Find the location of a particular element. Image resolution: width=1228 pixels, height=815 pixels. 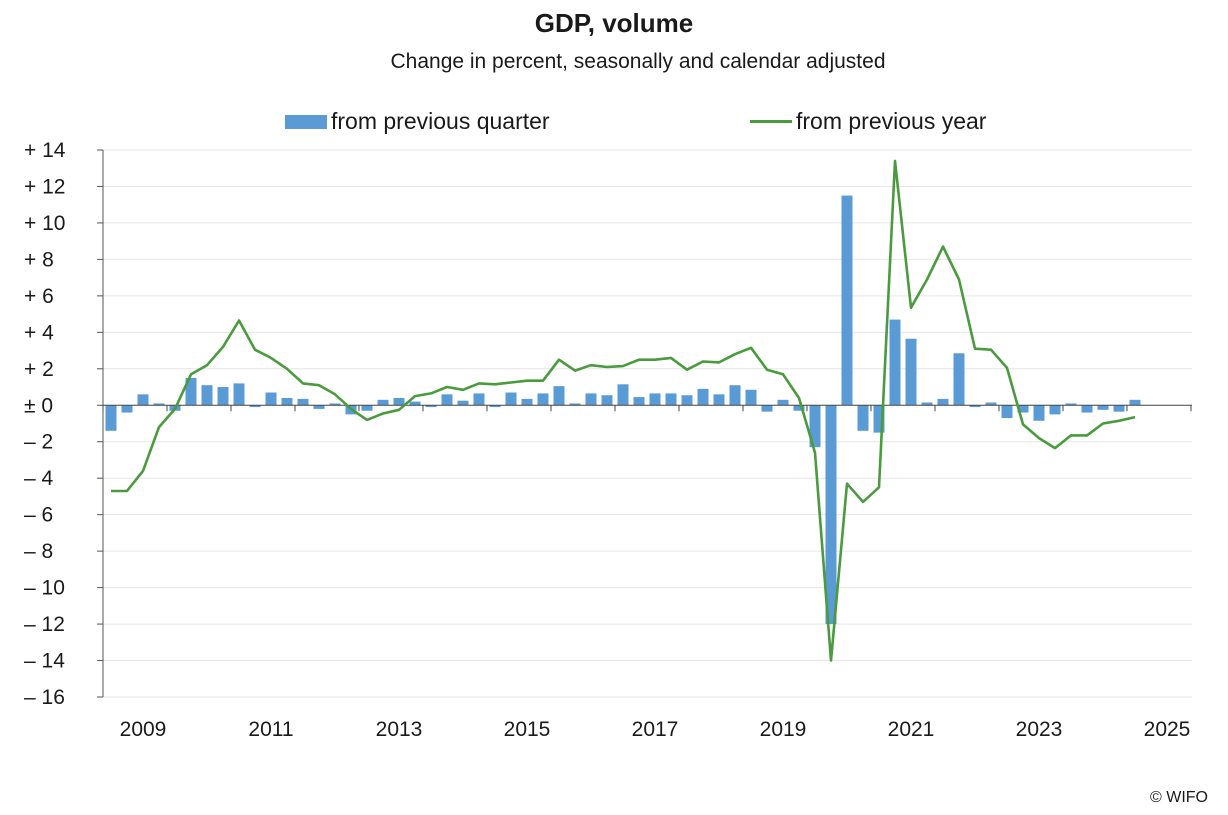

chart-title: GDP, volume is located at coordinates (614, 23).